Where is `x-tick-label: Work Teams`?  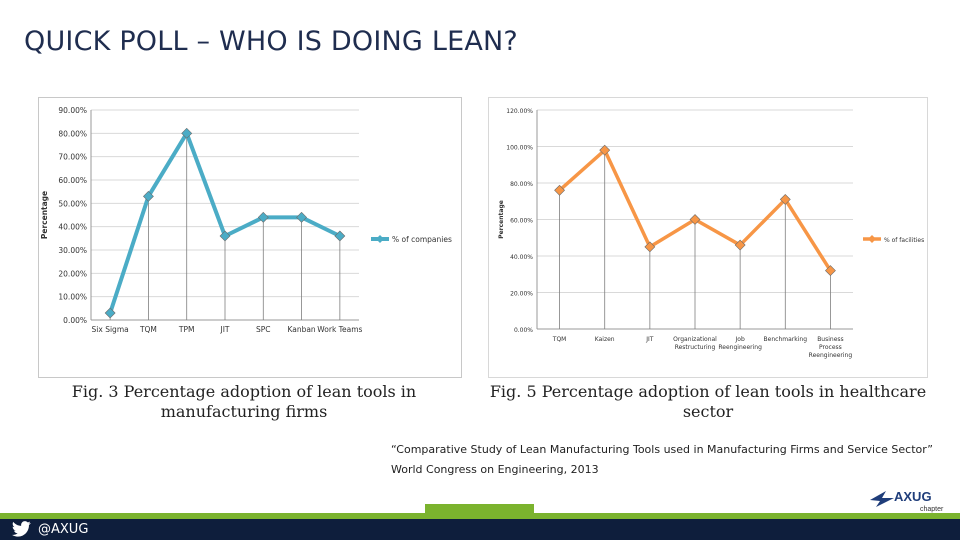 x-tick-label: Work Teams is located at coordinates (339, 329).